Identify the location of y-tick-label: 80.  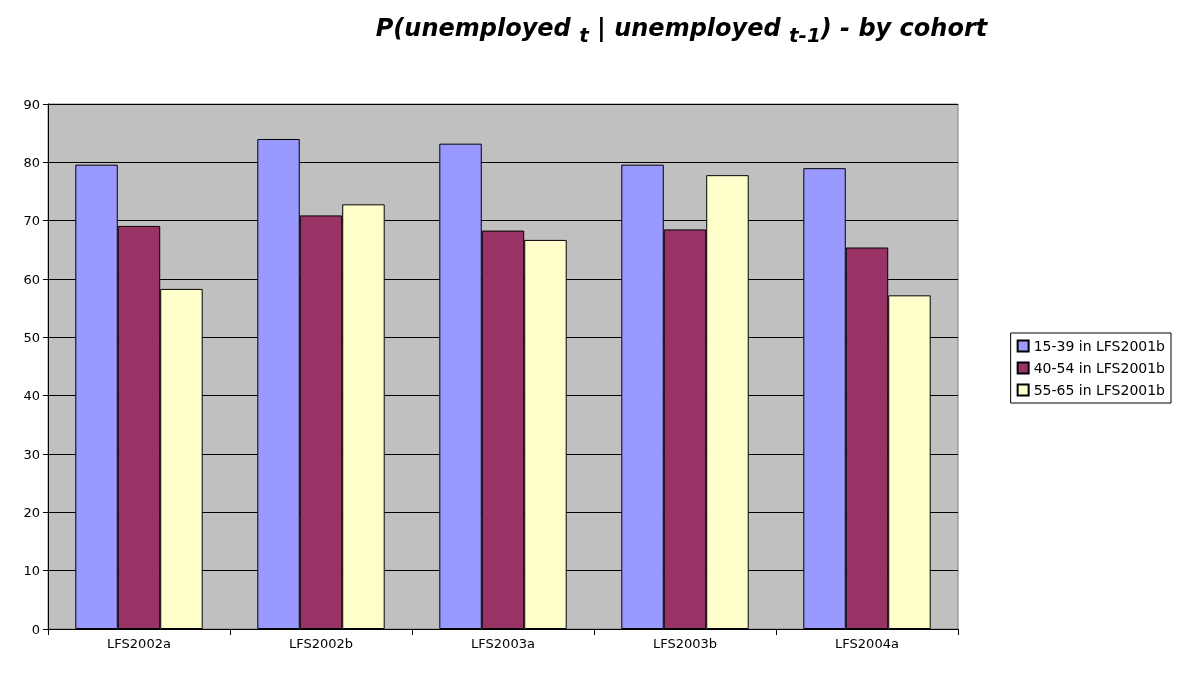
(31, 162).